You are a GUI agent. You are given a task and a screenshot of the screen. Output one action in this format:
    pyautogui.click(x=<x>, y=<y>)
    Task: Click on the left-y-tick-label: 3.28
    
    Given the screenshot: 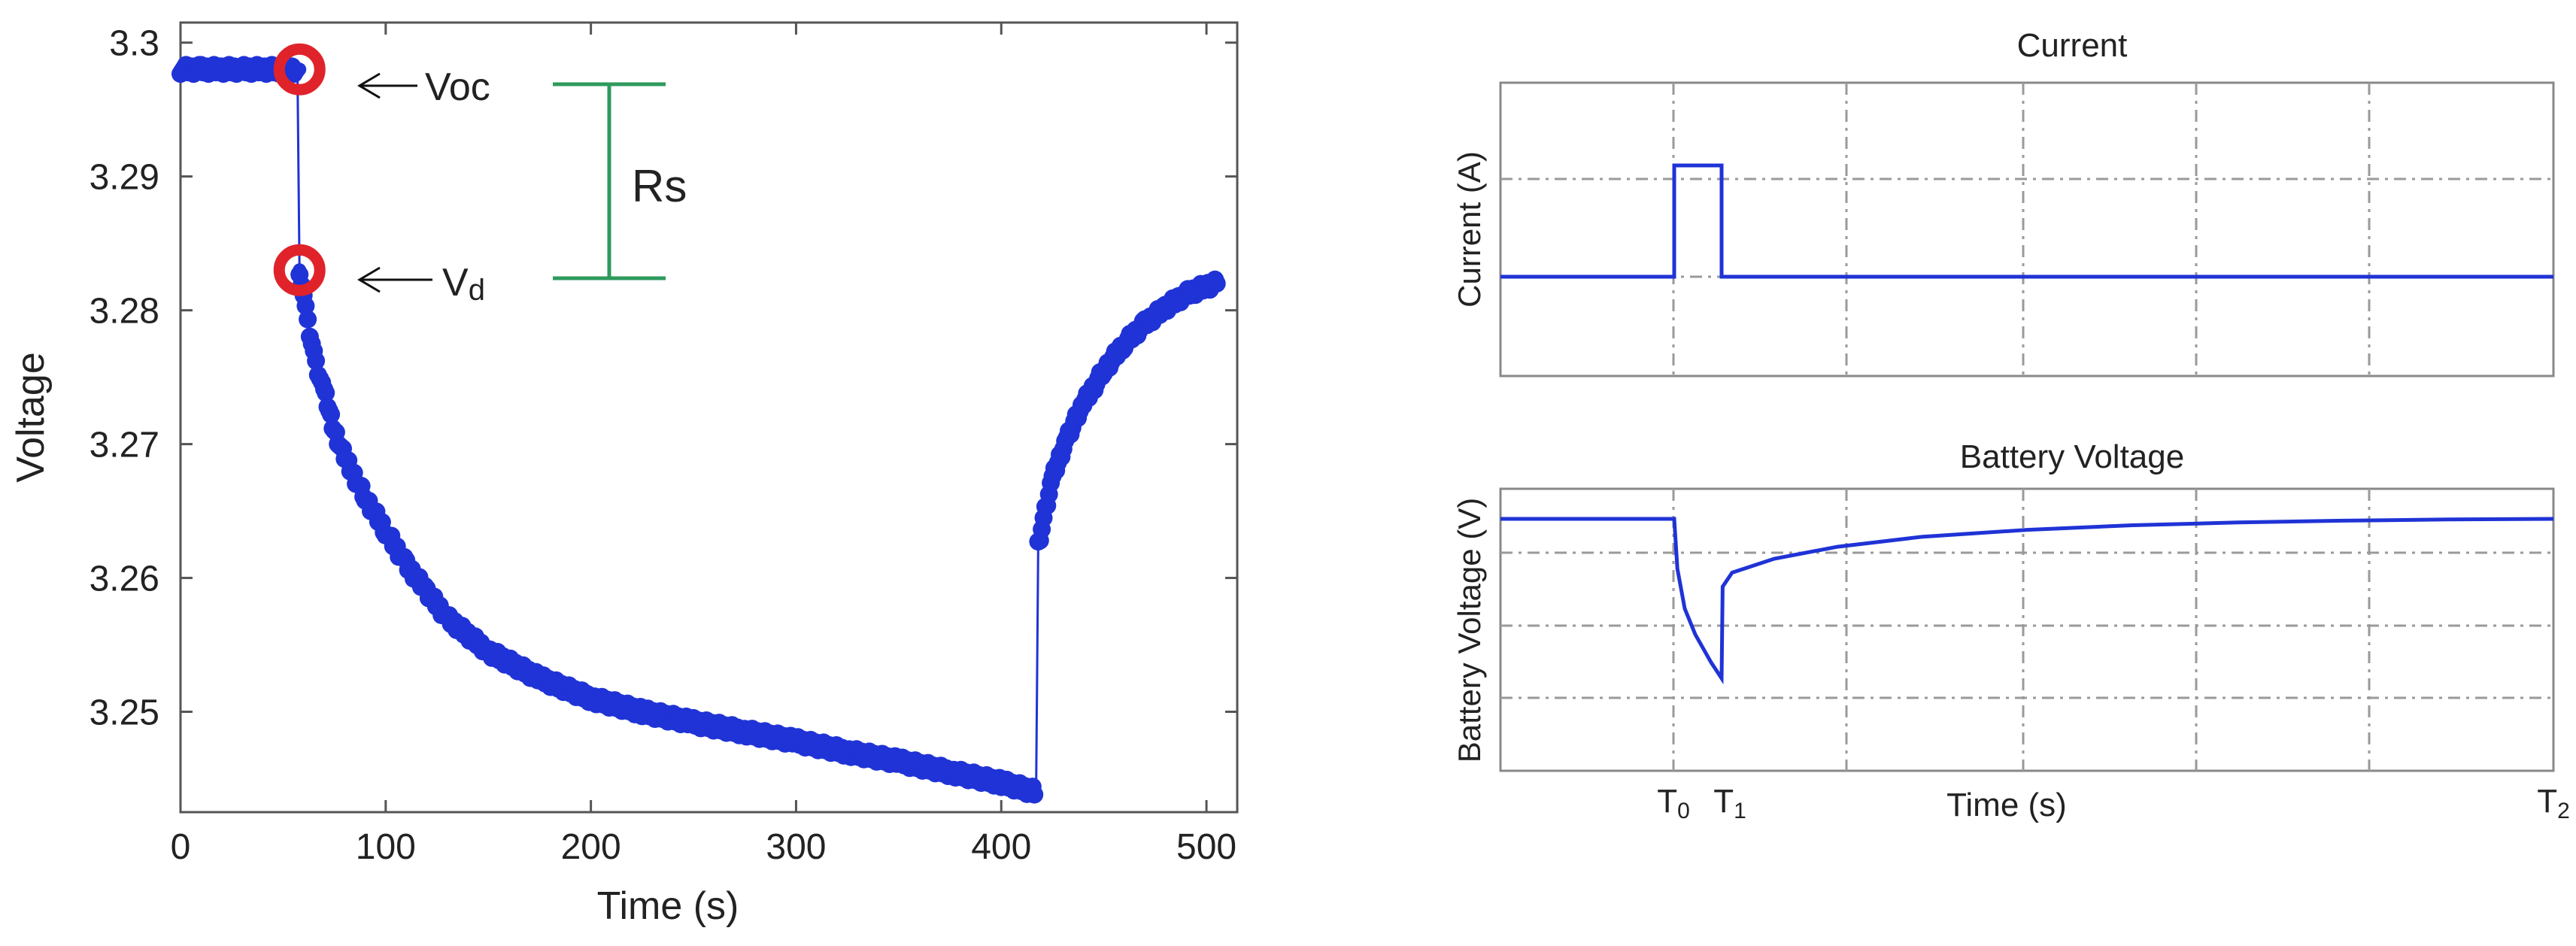 What is the action you would take?
    pyautogui.click(x=124, y=312)
    